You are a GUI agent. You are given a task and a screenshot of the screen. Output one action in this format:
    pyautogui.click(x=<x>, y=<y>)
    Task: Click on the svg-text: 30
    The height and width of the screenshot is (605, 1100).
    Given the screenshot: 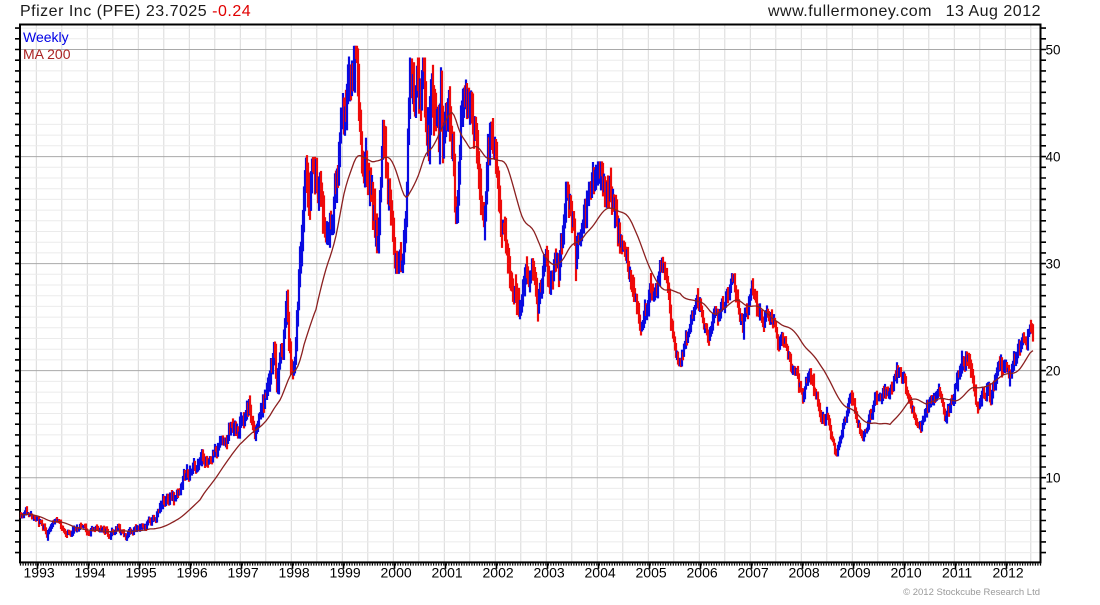 What is the action you would take?
    pyautogui.click(x=1053, y=264)
    